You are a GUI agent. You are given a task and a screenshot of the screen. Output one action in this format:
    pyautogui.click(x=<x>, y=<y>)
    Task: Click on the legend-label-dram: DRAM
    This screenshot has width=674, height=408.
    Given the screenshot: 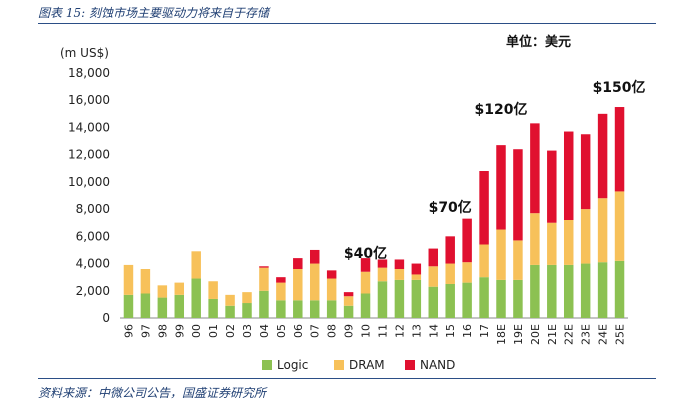 What is the action you would take?
    pyautogui.click(x=367, y=365)
    